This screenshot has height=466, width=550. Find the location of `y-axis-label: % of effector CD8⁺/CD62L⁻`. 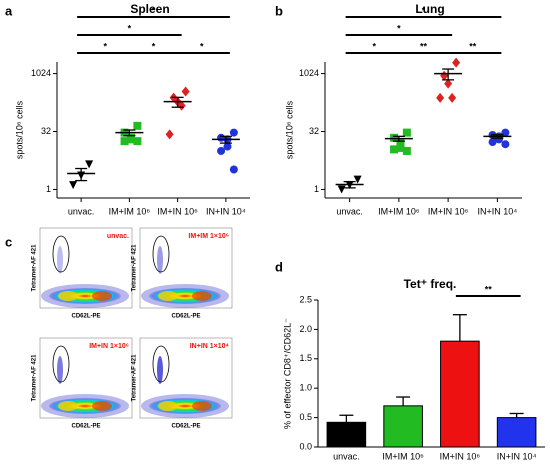

y-axis-label: % of effector CD8⁺/CD62L⁻ is located at coordinates (287, 373).